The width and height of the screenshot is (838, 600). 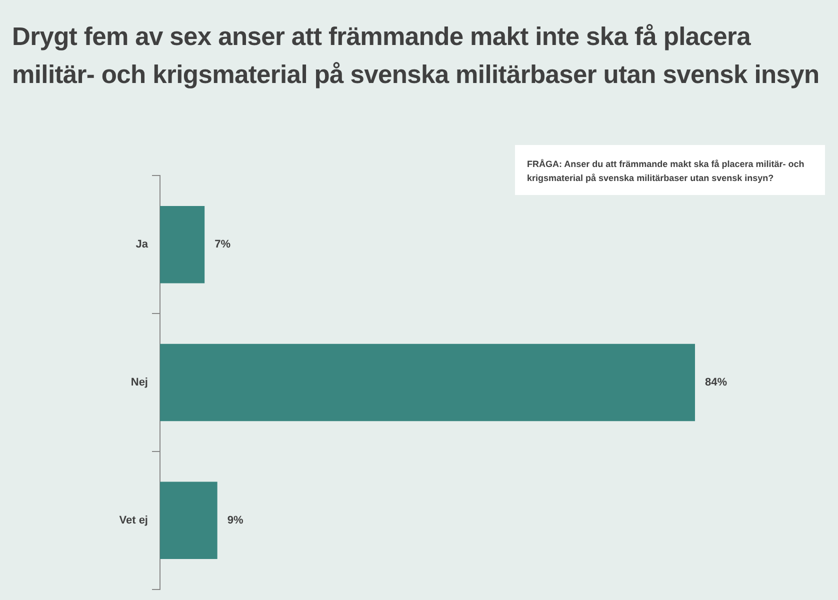 What do you see at coordinates (670, 170) in the screenshot?
I see `question-box: FRÅGA: Anser du att främmande makt ska få placera militär- och krigsmaterial på svenska militärbaser utan svensk insyn?` at bounding box center [670, 170].